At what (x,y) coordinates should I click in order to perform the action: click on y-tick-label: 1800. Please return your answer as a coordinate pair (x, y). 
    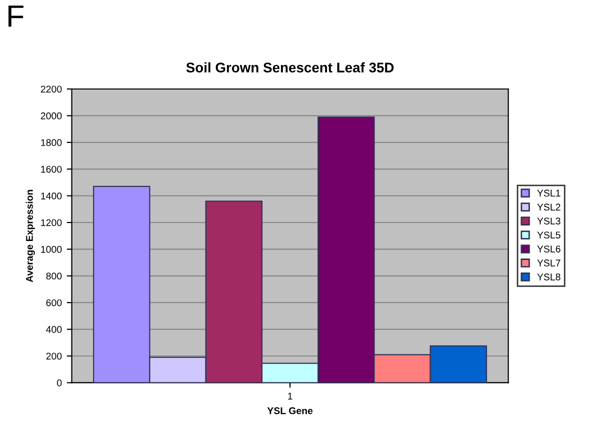
    Looking at the image, I should click on (51, 142).